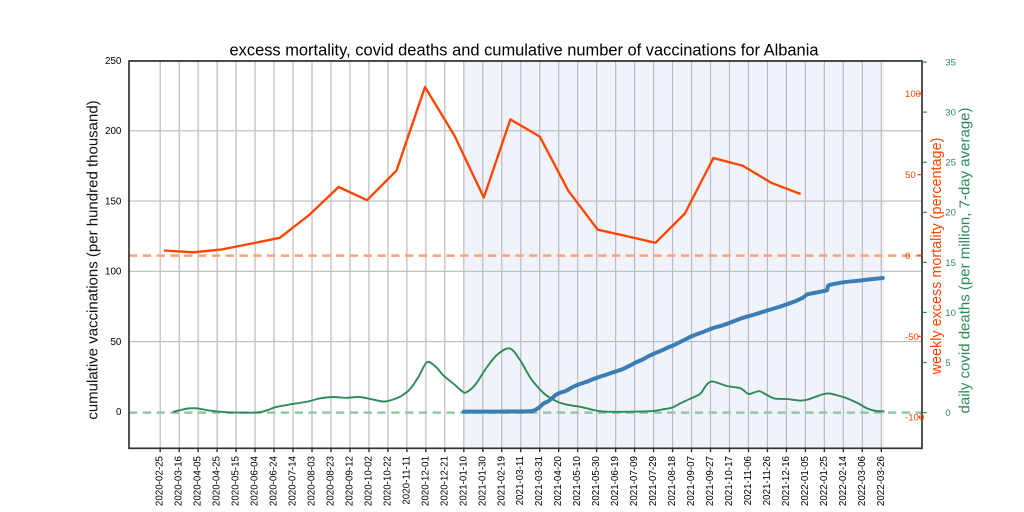 This screenshot has height=512, width=1024. Describe the element at coordinates (387, 481) in the screenshot. I see `svg-text: 2020-10-22` at that location.